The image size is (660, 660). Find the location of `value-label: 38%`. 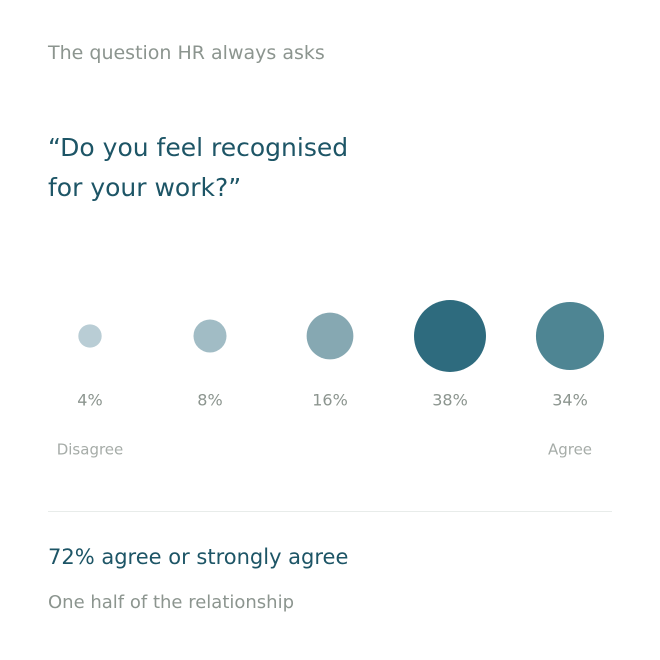

value-label: 38% is located at coordinates (450, 400).